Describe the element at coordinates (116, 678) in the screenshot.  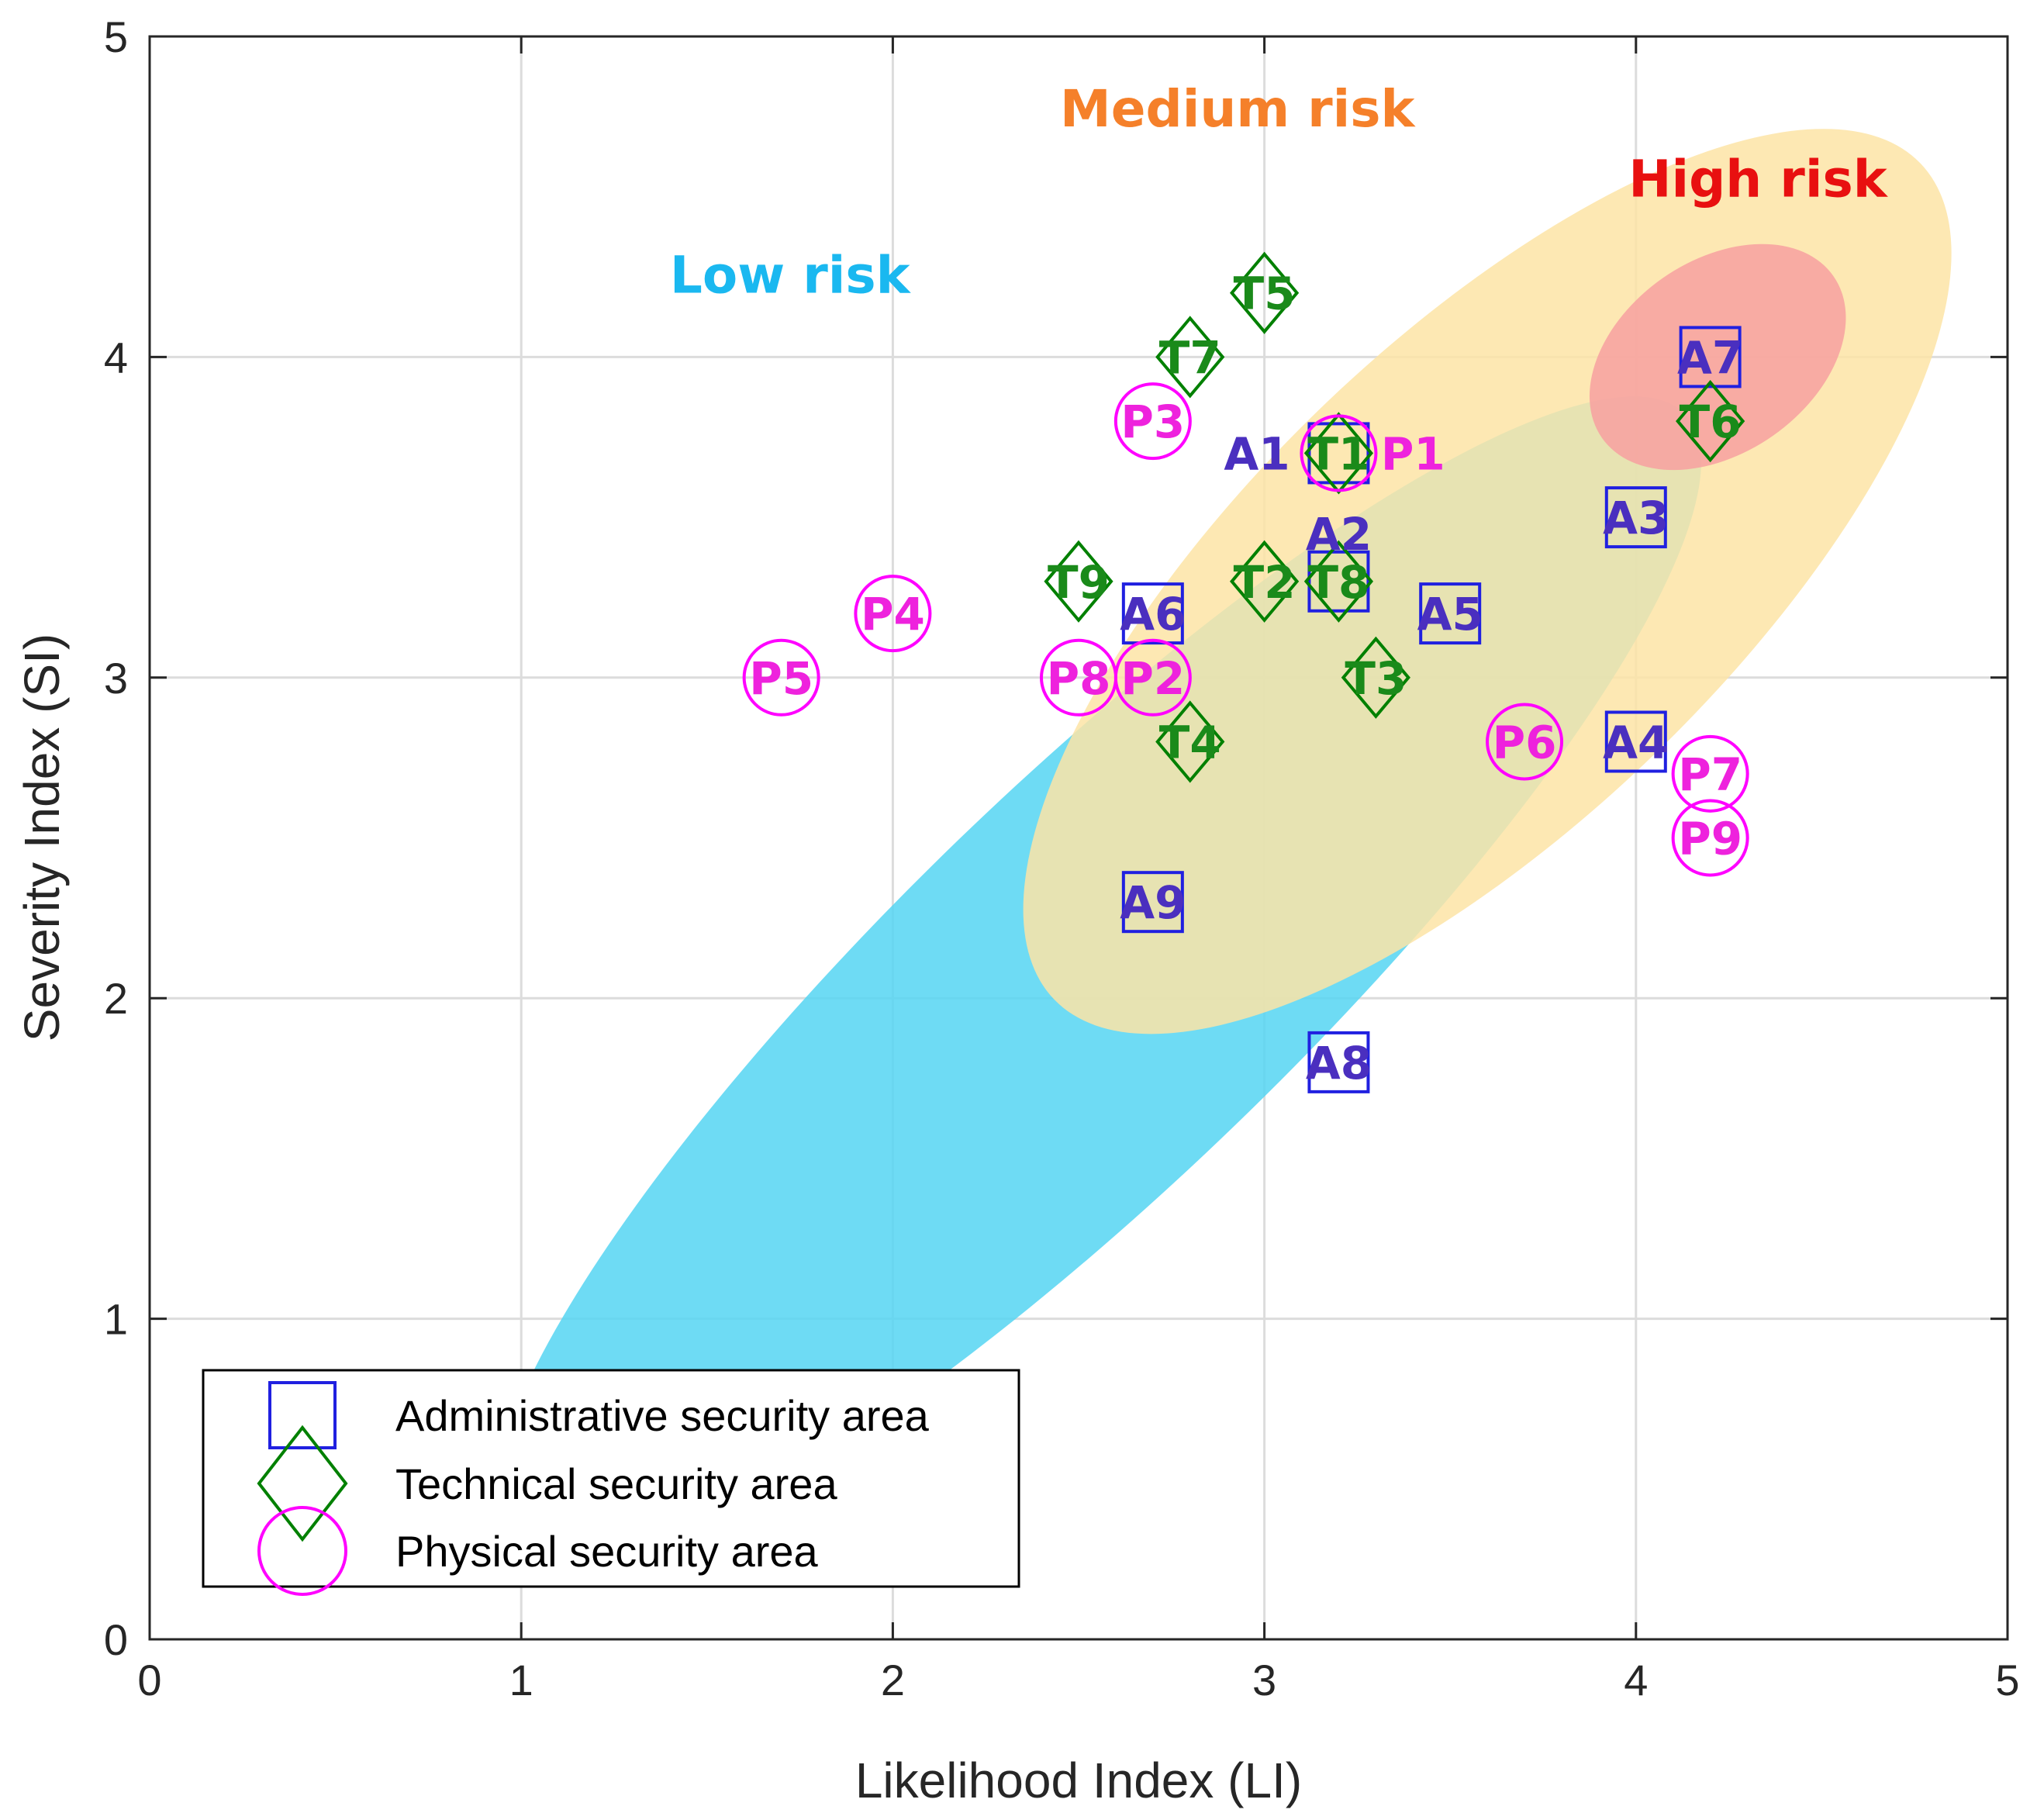
I see `y-tick-label: 3` at that location.